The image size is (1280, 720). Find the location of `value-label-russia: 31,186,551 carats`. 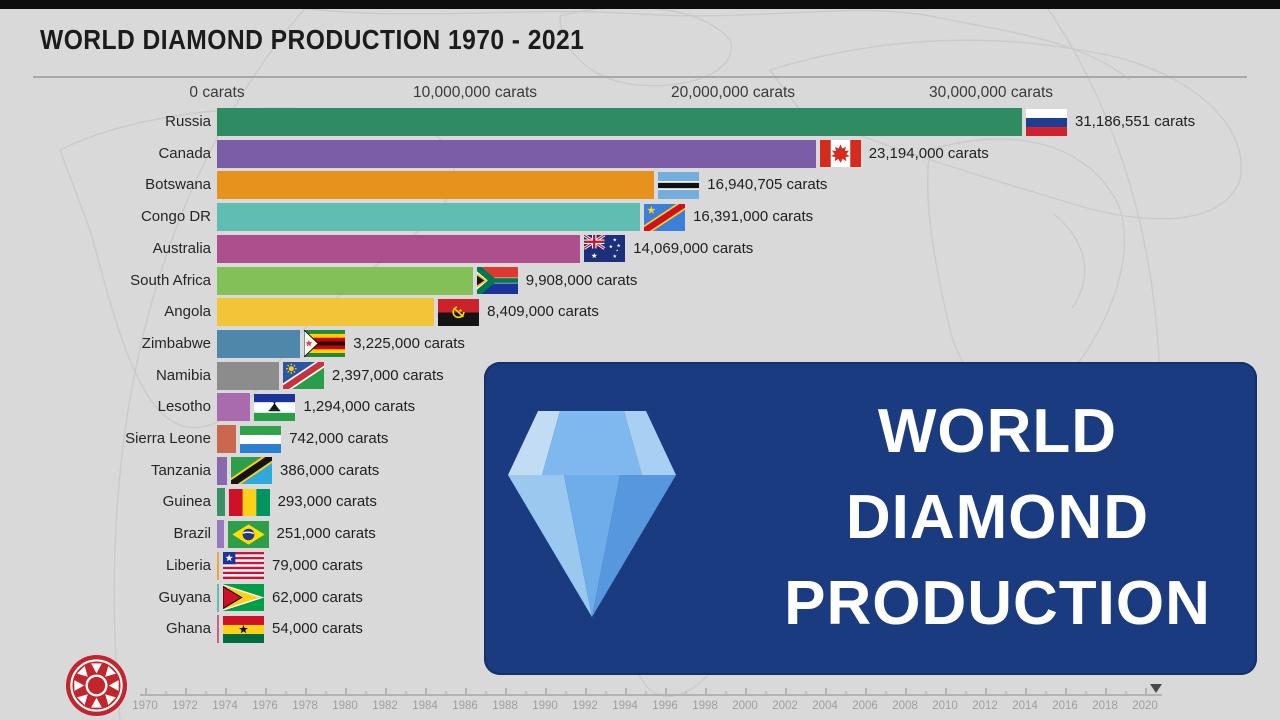

value-label-russia: 31,186,551 carats is located at coordinates (1135, 121).